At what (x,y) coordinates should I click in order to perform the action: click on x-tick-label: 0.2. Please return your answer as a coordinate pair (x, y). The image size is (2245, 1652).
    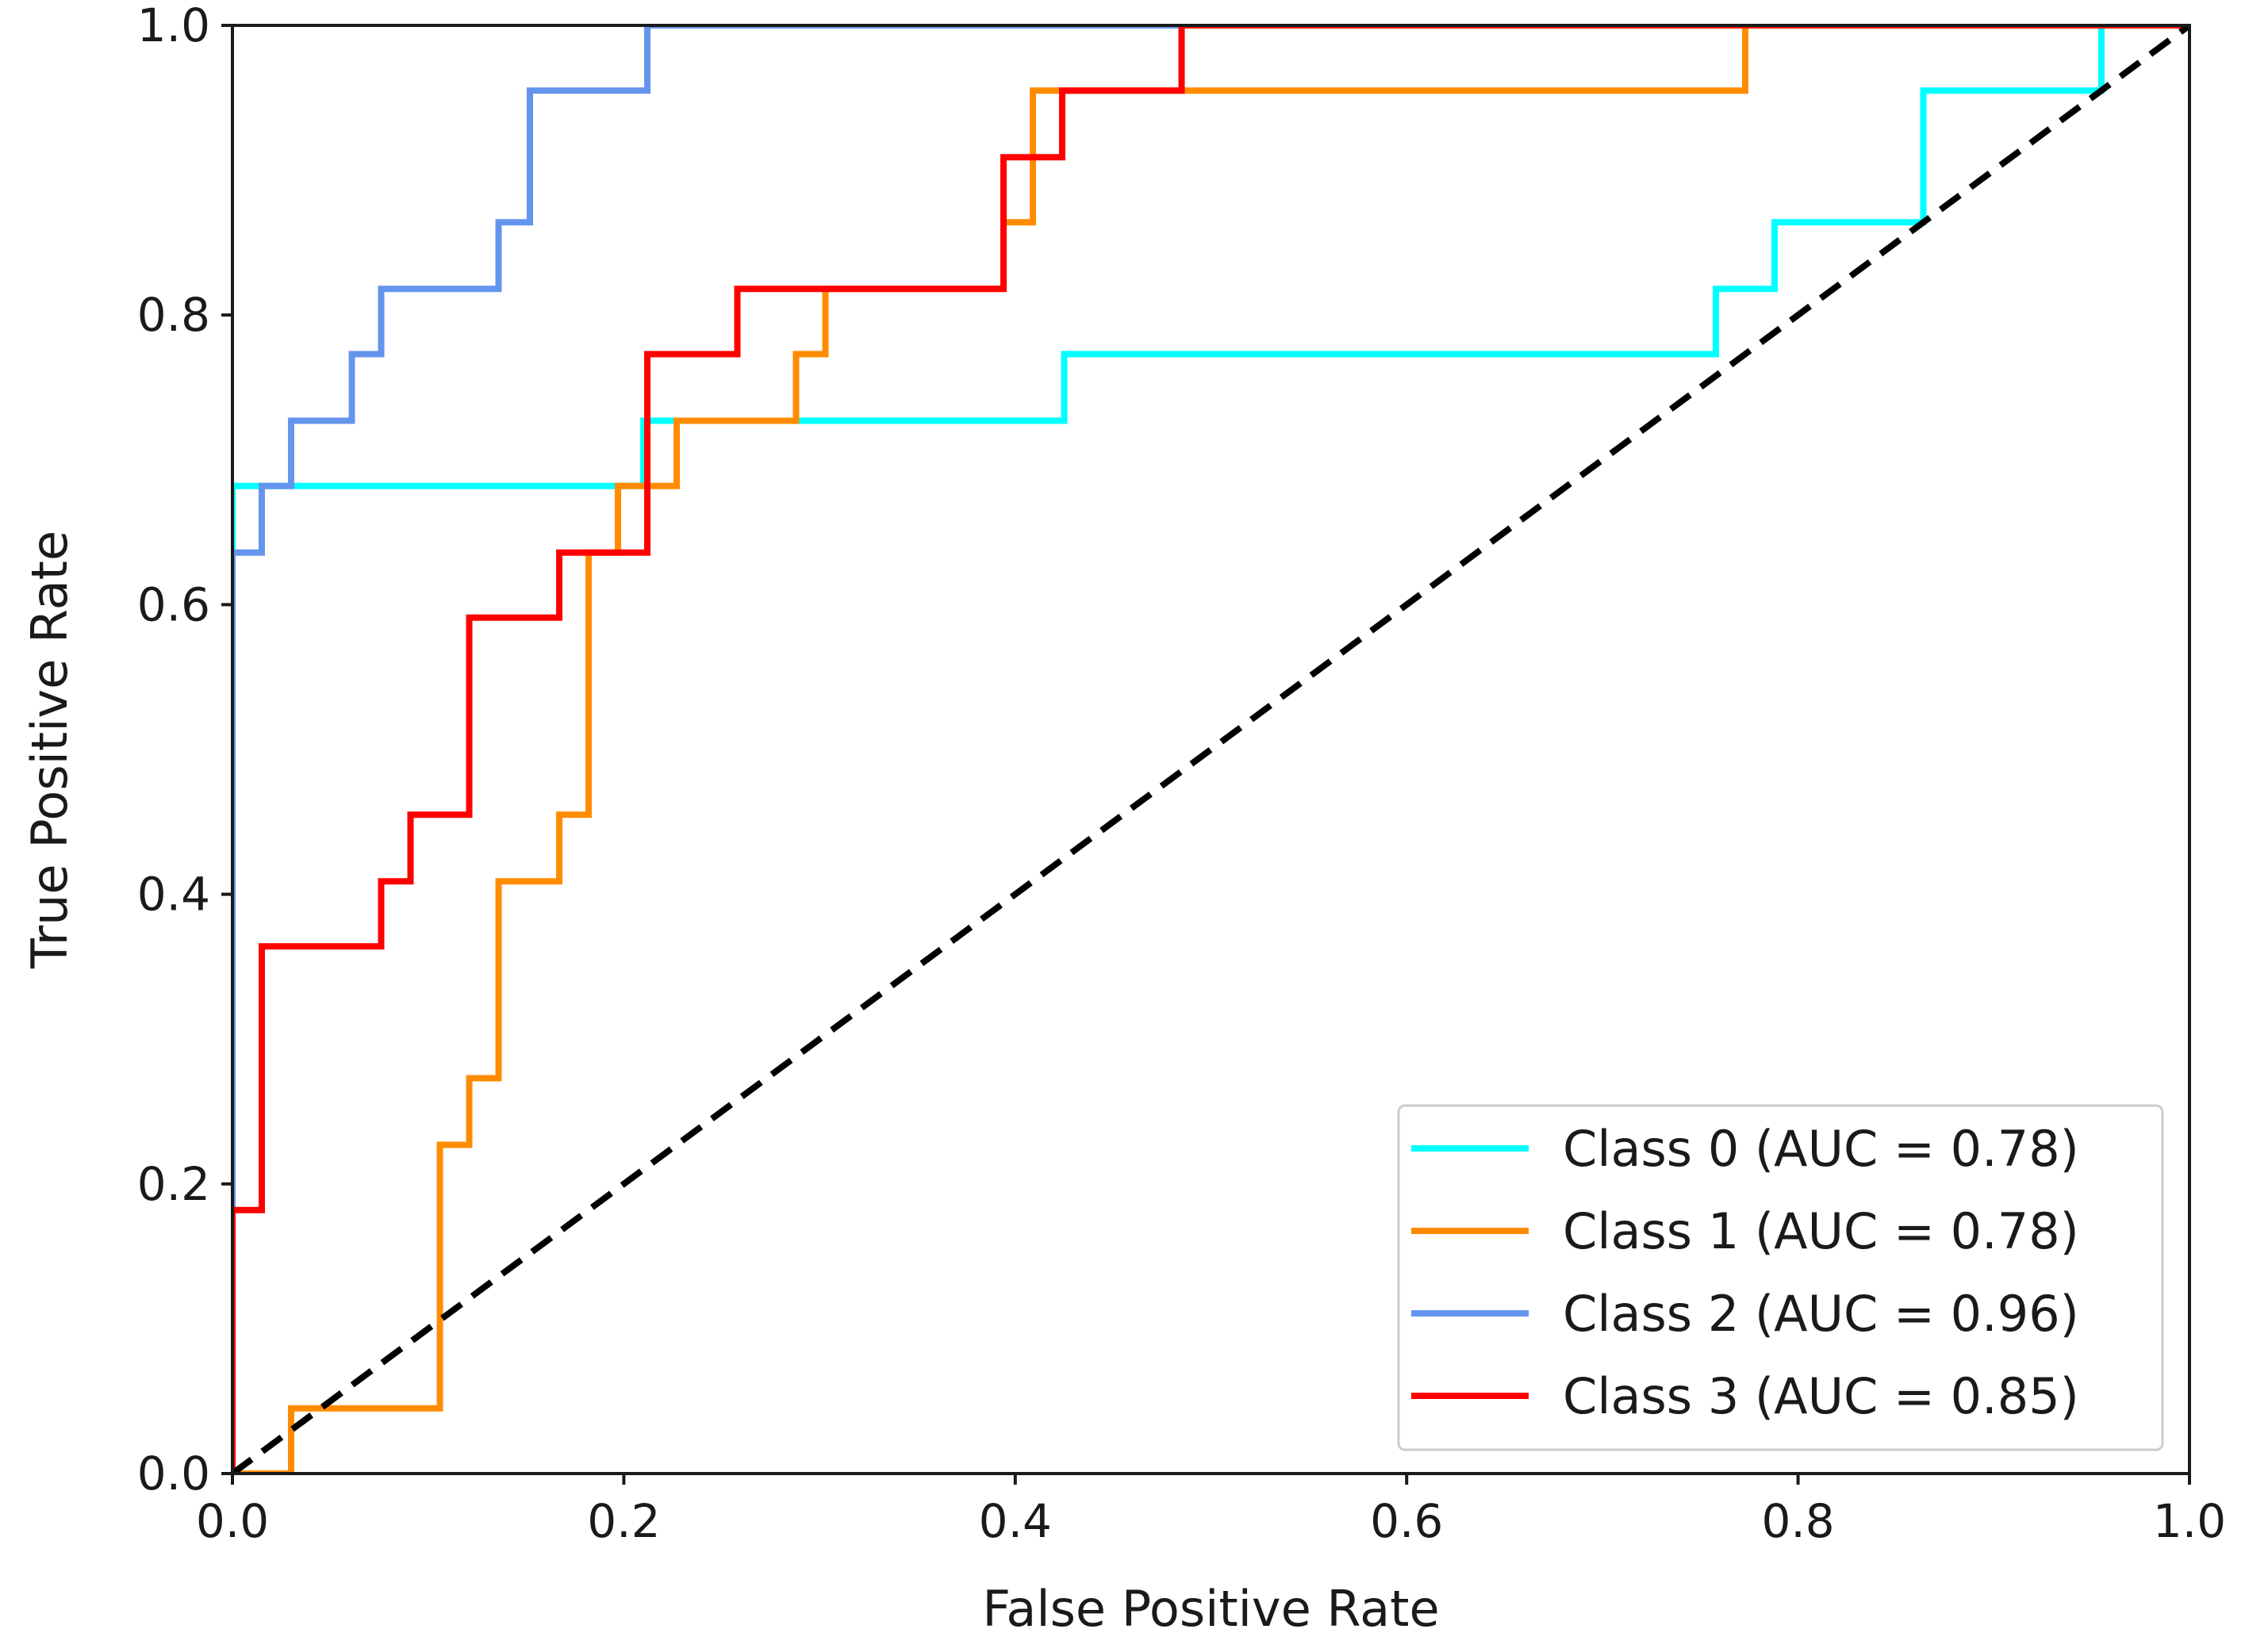
    Looking at the image, I should click on (623, 1521).